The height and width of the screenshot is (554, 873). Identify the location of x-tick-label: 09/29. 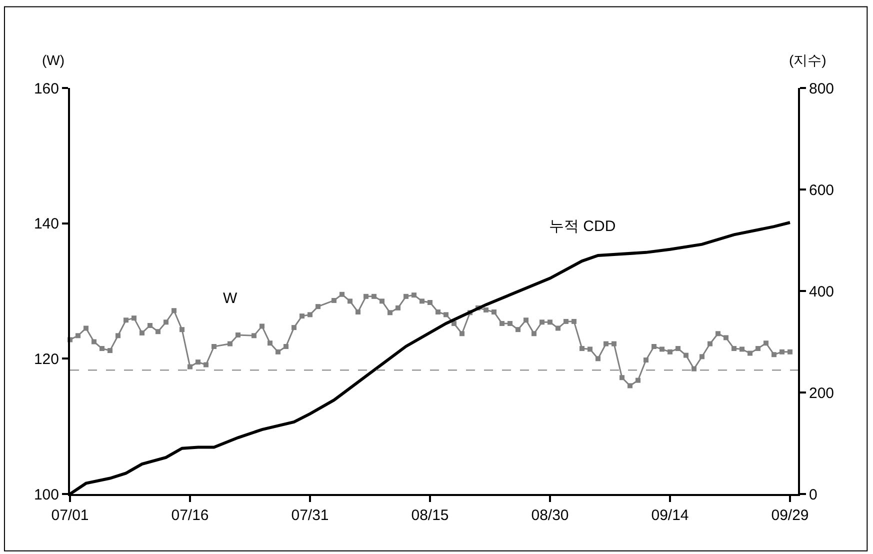
(790, 515).